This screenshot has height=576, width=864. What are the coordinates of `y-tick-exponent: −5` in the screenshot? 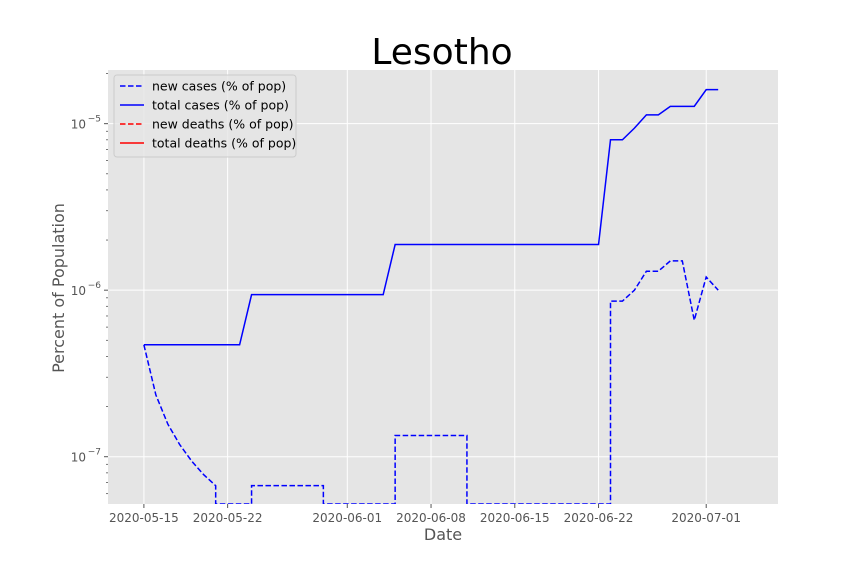 It's located at (94, 120).